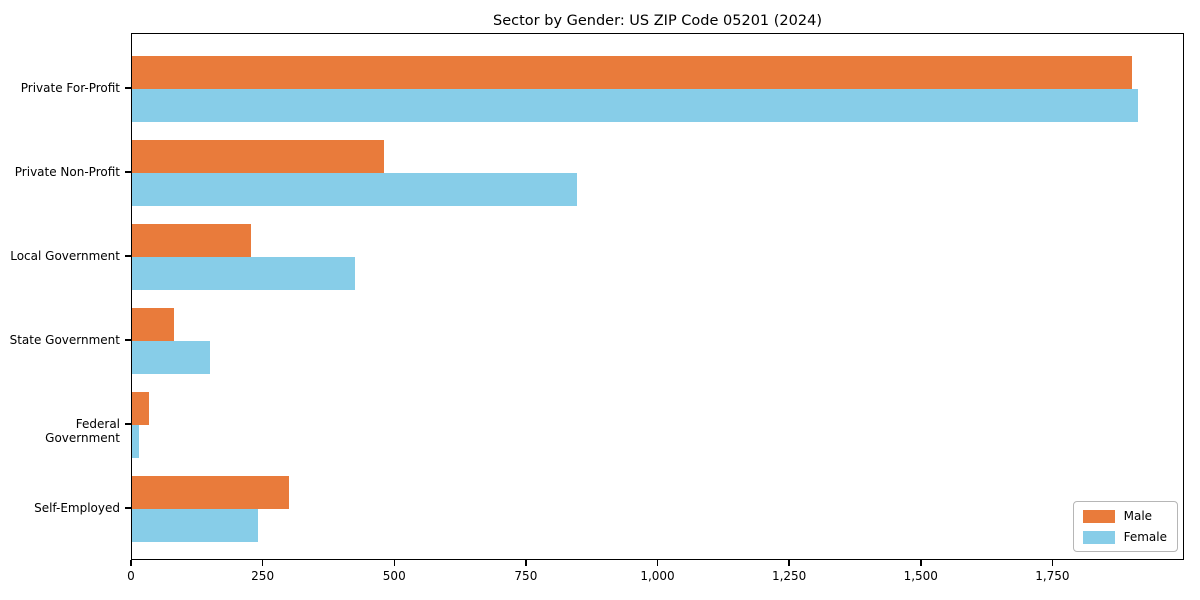 Image resolution: width=1200 pixels, height=600 pixels. I want to click on x-tick-label: 1,000, so click(657, 576).